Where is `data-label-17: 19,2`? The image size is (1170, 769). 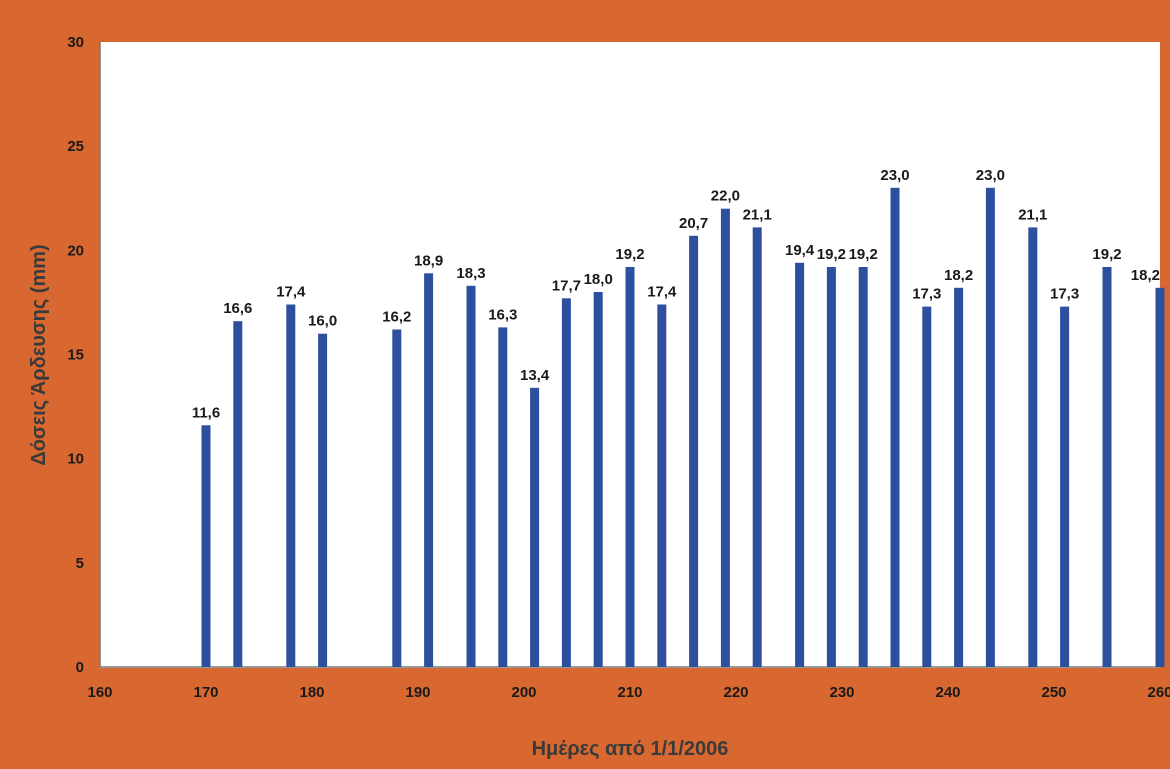
data-label-17: 19,2 is located at coordinates (831, 254).